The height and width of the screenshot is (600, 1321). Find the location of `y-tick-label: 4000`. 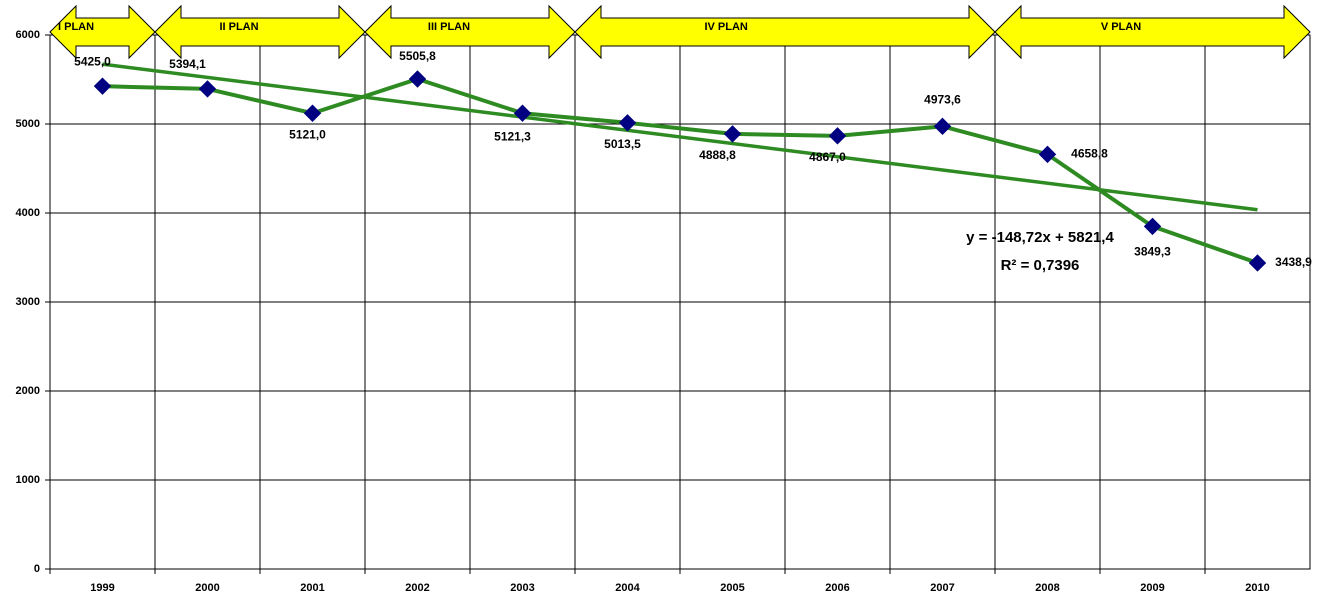

y-tick-label: 4000 is located at coordinates (28, 213).